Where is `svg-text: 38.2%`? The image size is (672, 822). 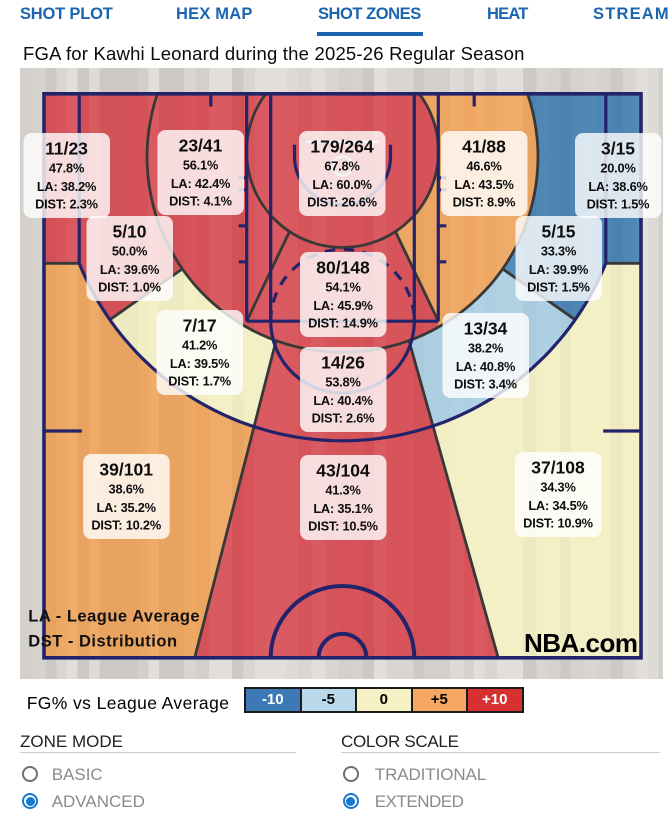
svg-text: 38.2% is located at coordinates (486, 348).